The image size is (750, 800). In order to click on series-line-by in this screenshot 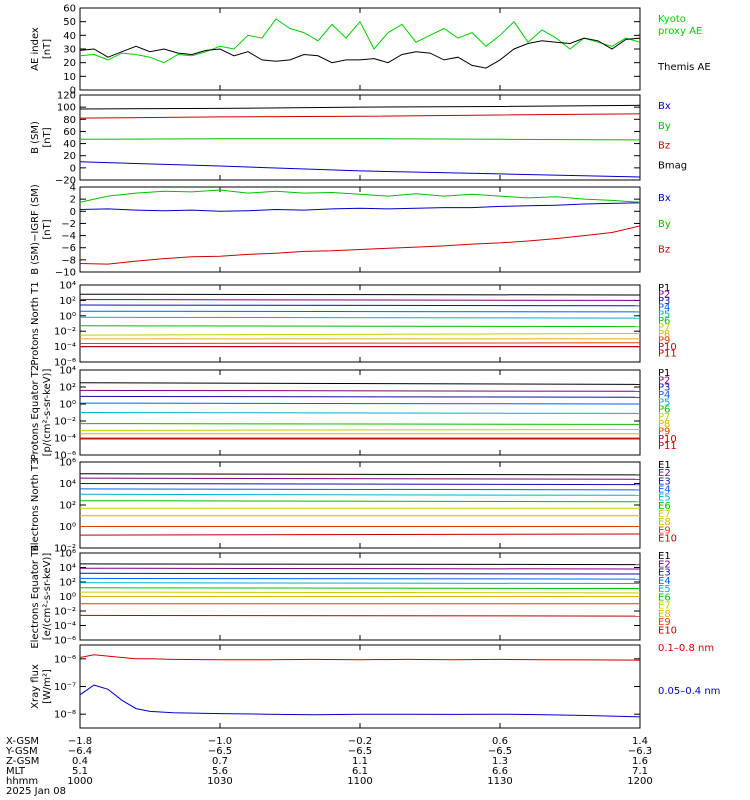, I will do `click(360, 139)`.